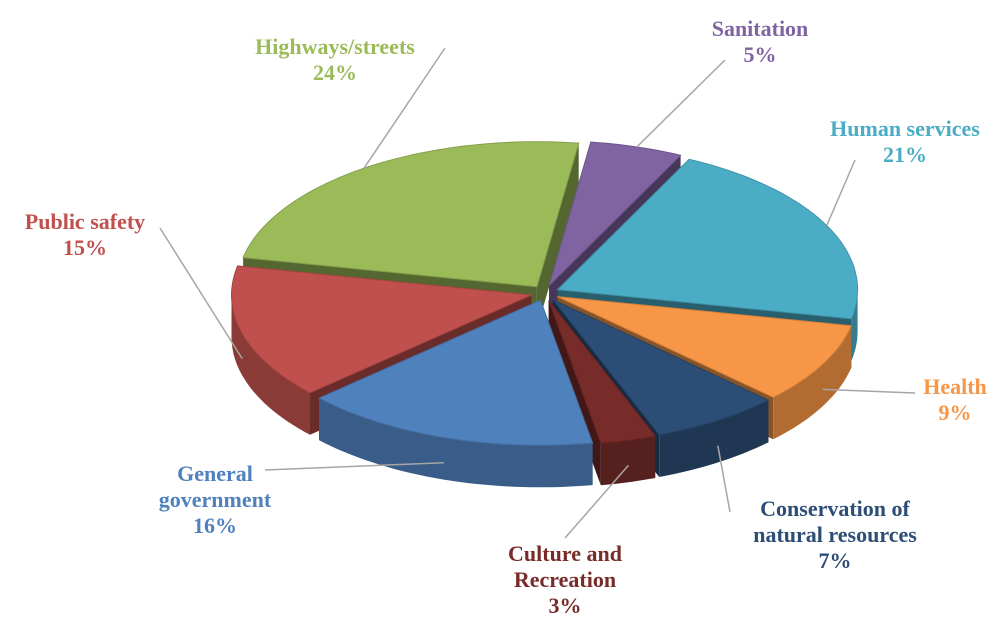 This screenshot has width=1003, height=627. I want to click on category-label: Human services, so click(905, 128).